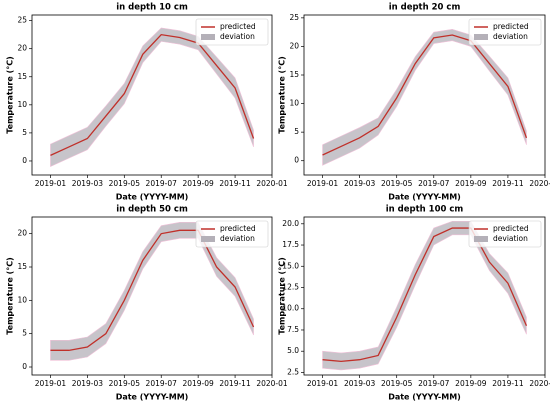 This screenshot has height=402, width=550. What do you see at coordinates (290, 265) in the screenshot?
I see `y-tick-label: 15.0` at bounding box center [290, 265].